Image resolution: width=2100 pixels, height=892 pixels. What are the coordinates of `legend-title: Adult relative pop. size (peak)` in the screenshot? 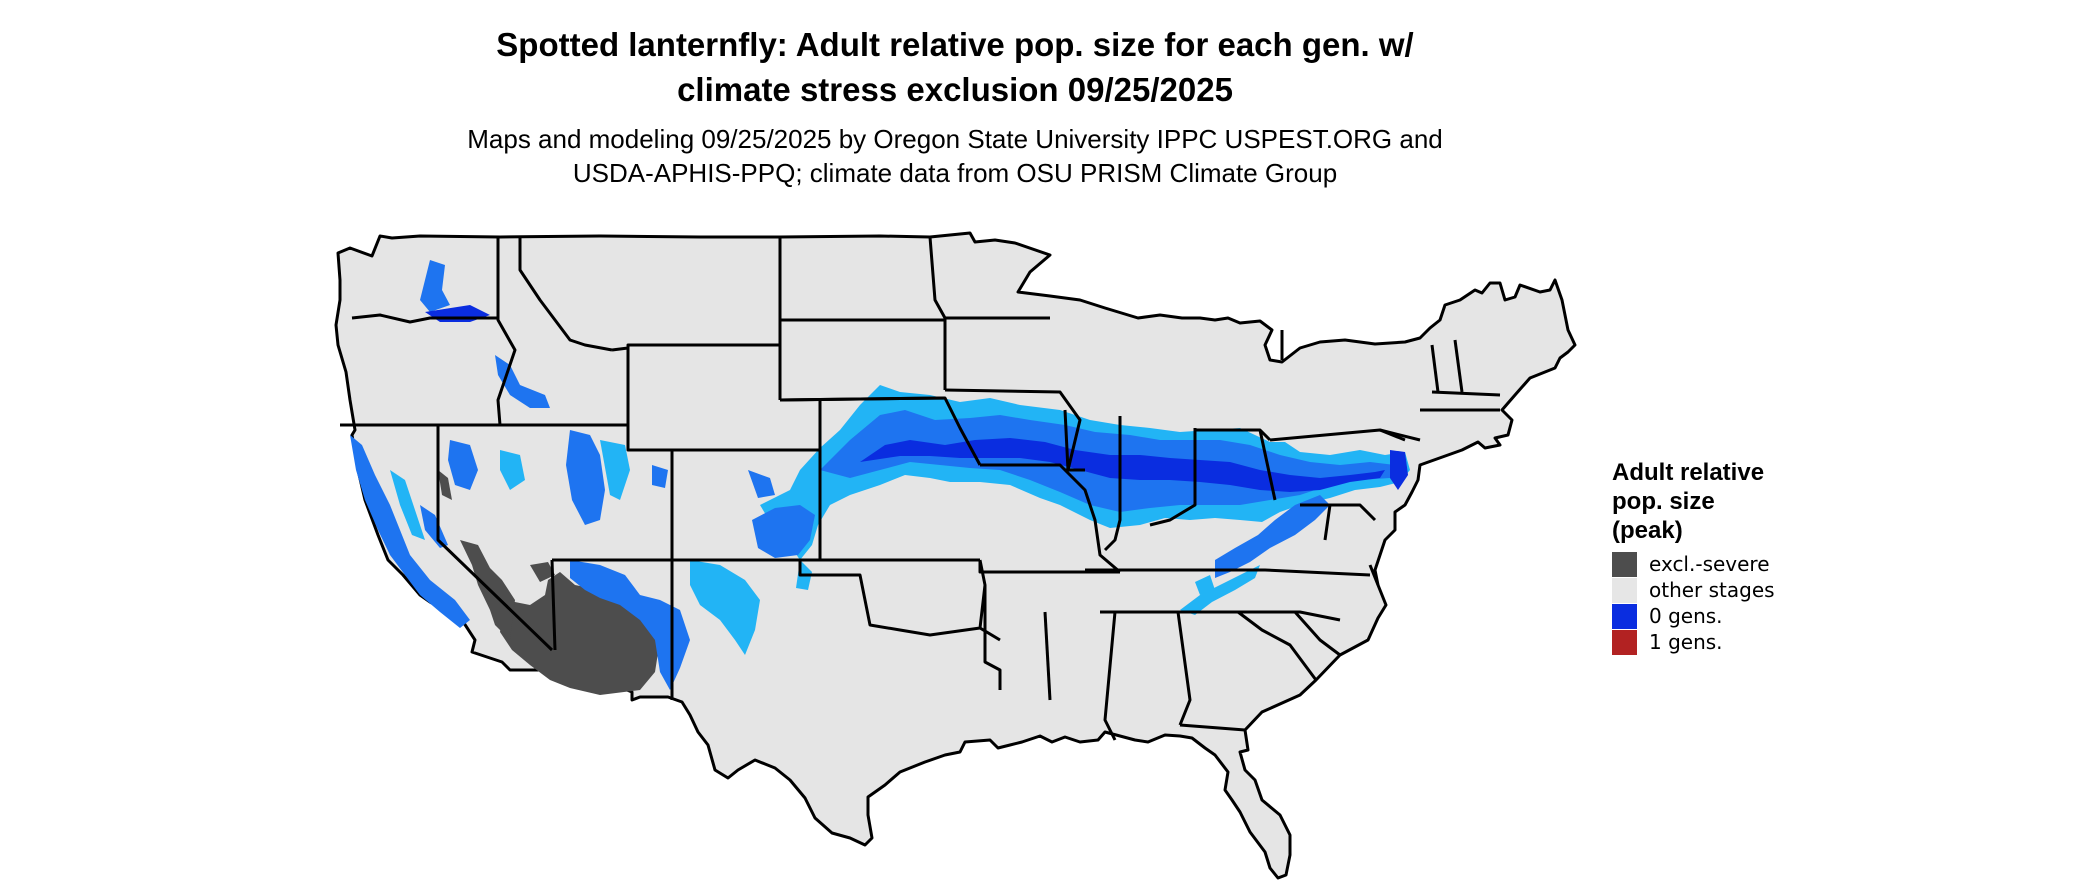 It's located at (1712, 501).